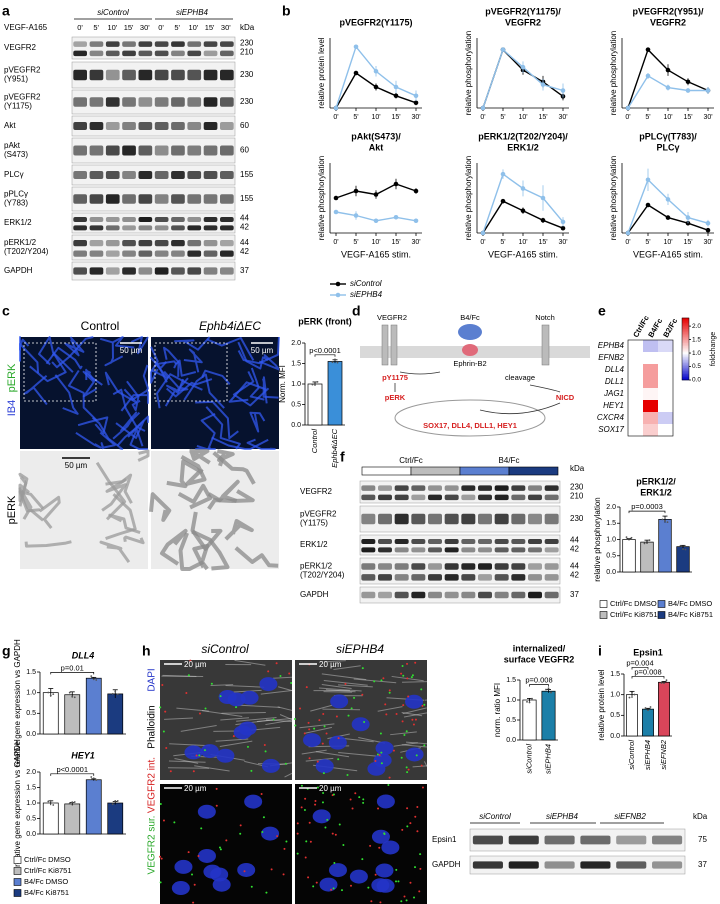 This screenshot has height=904, width=720. I want to click on x-tick-label: 15', so click(687, 117).